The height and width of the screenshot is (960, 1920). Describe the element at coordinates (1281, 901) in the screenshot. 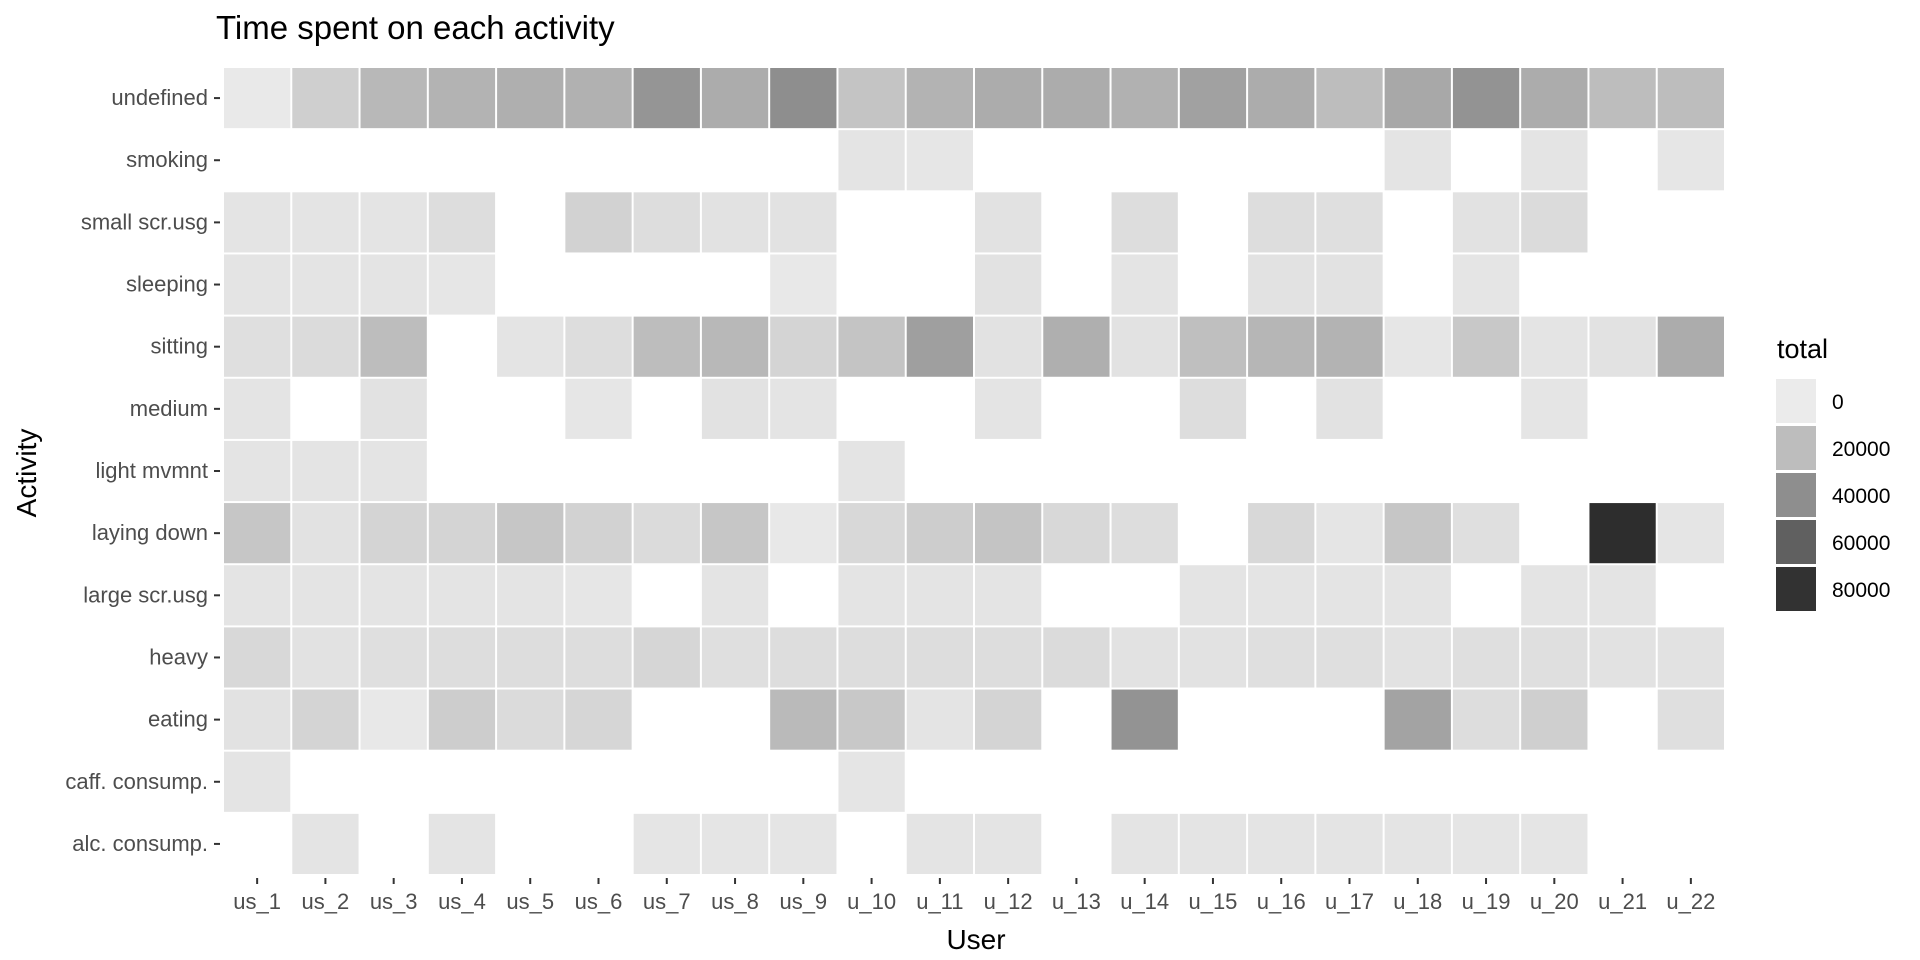

I see `x-tick-label: u_16` at that location.